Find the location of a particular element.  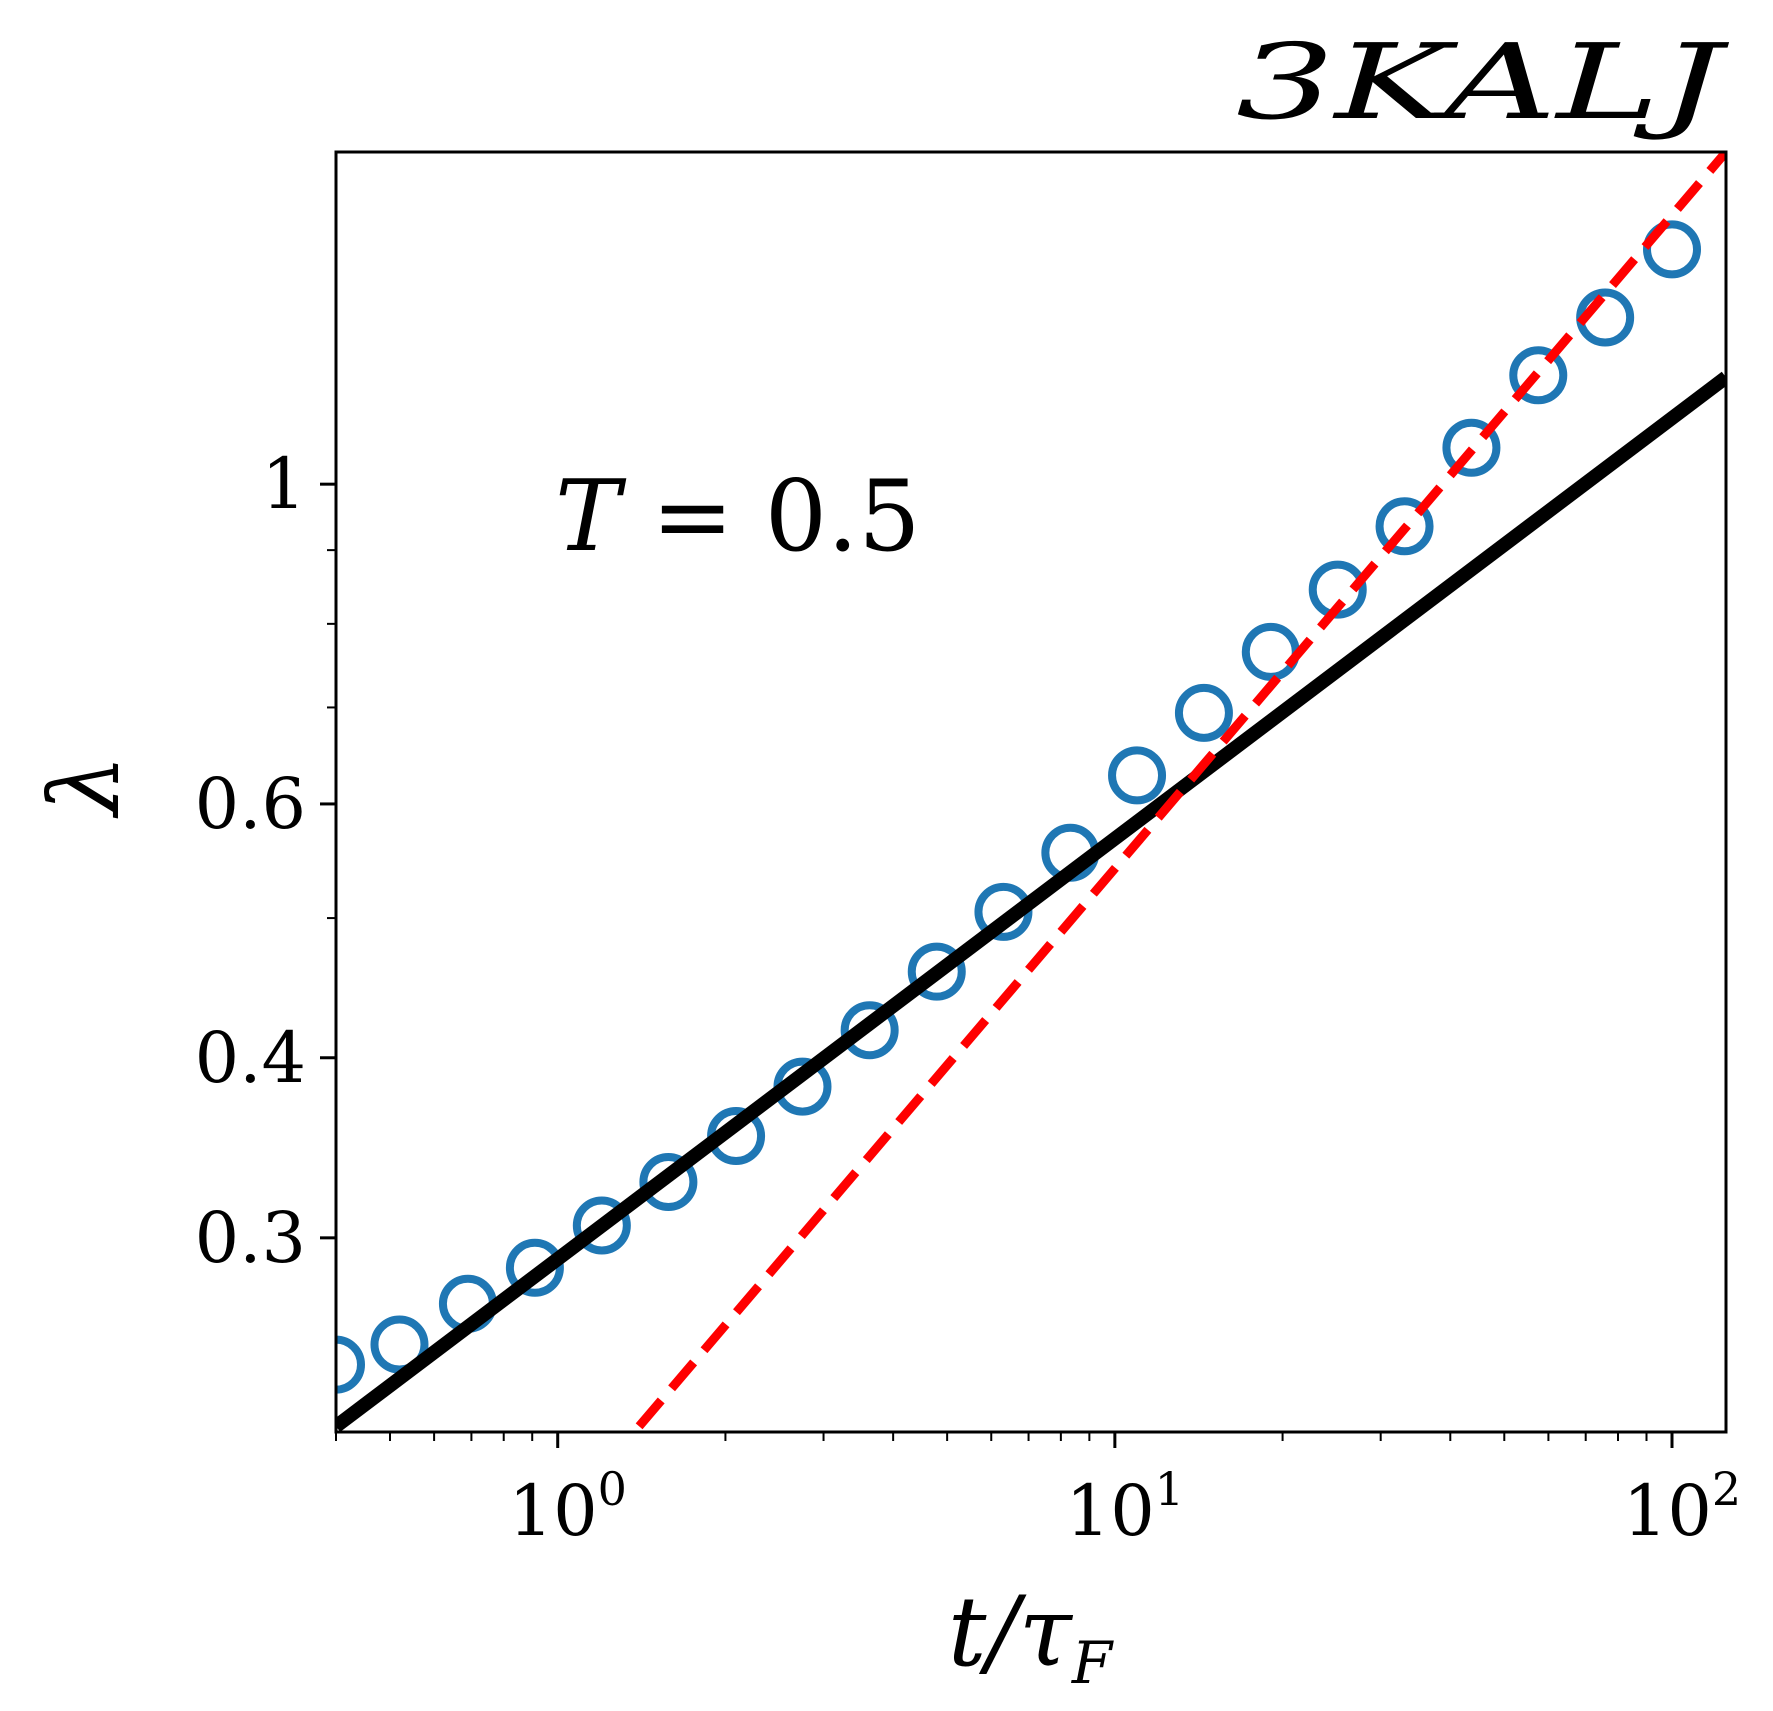

y-tick-label: 0.4 is located at coordinates (250, 1058).